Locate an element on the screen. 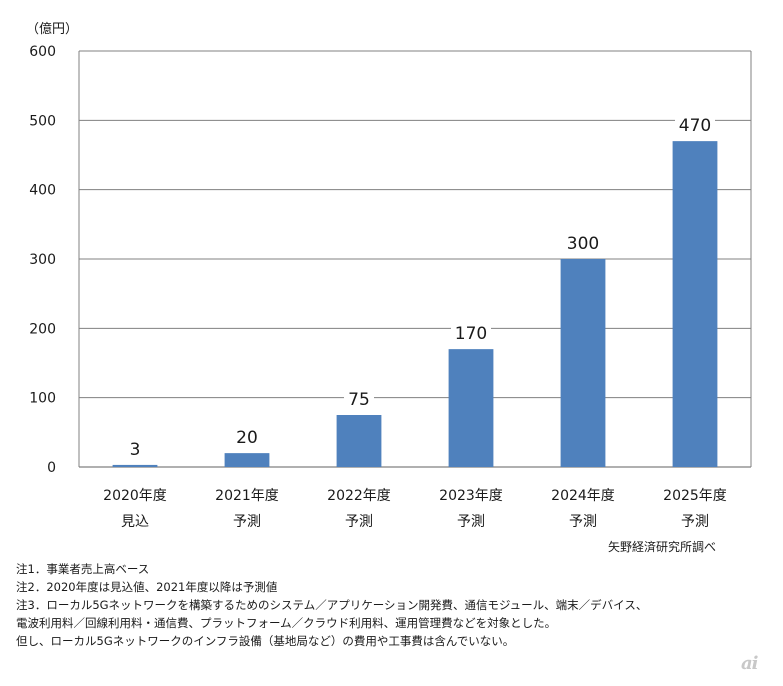  category-label: 2023年度 is located at coordinates (471, 496).